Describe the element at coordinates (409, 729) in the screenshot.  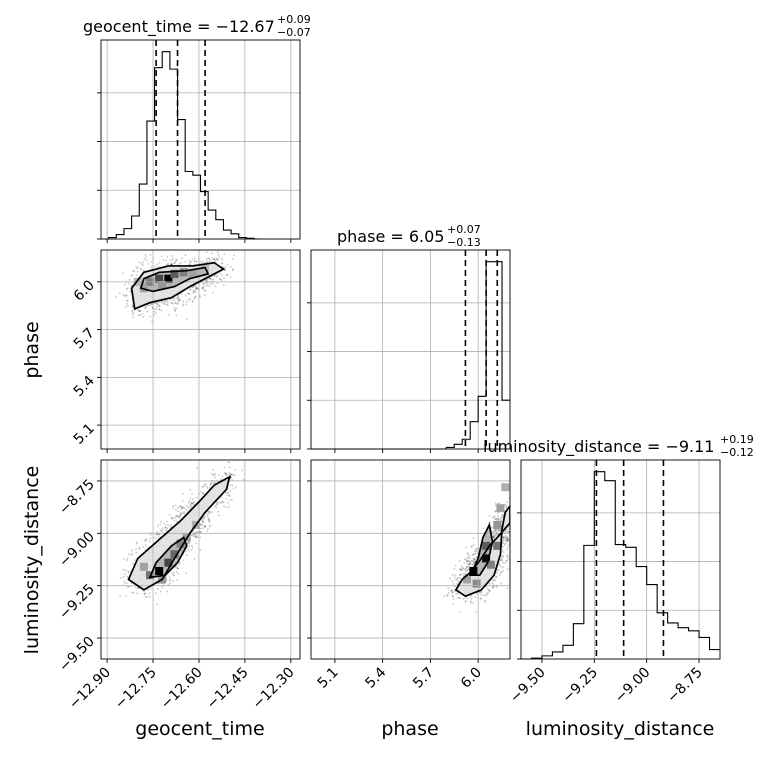
I see `xlabel-phase: phase` at that location.